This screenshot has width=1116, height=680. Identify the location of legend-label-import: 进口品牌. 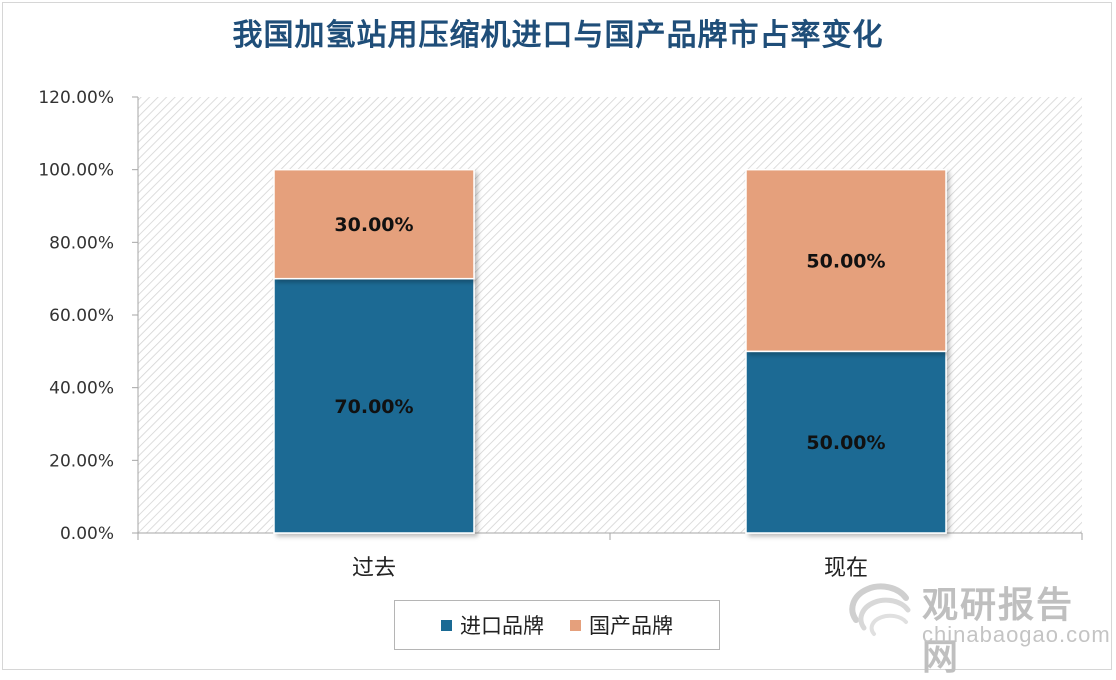
(502, 626).